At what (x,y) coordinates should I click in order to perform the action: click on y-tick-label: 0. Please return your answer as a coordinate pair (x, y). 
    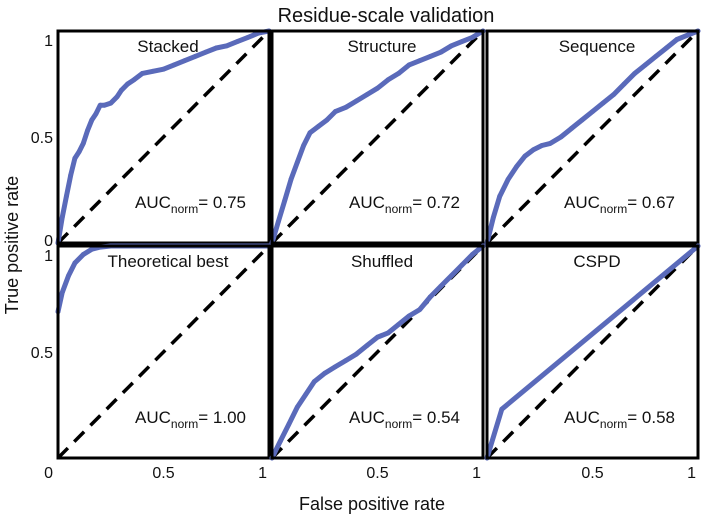
    Looking at the image, I should click on (48, 241).